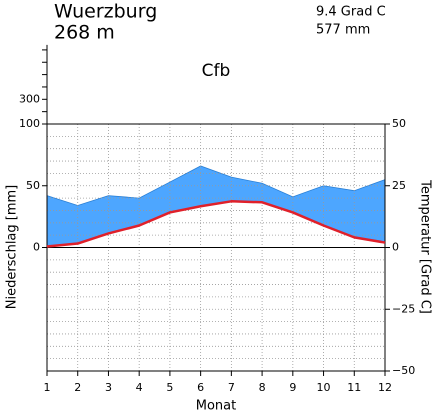 The width and height of the screenshot is (436, 415). What do you see at coordinates (29, 98) in the screenshot?
I see `y-tick-label: 300` at bounding box center [29, 98].